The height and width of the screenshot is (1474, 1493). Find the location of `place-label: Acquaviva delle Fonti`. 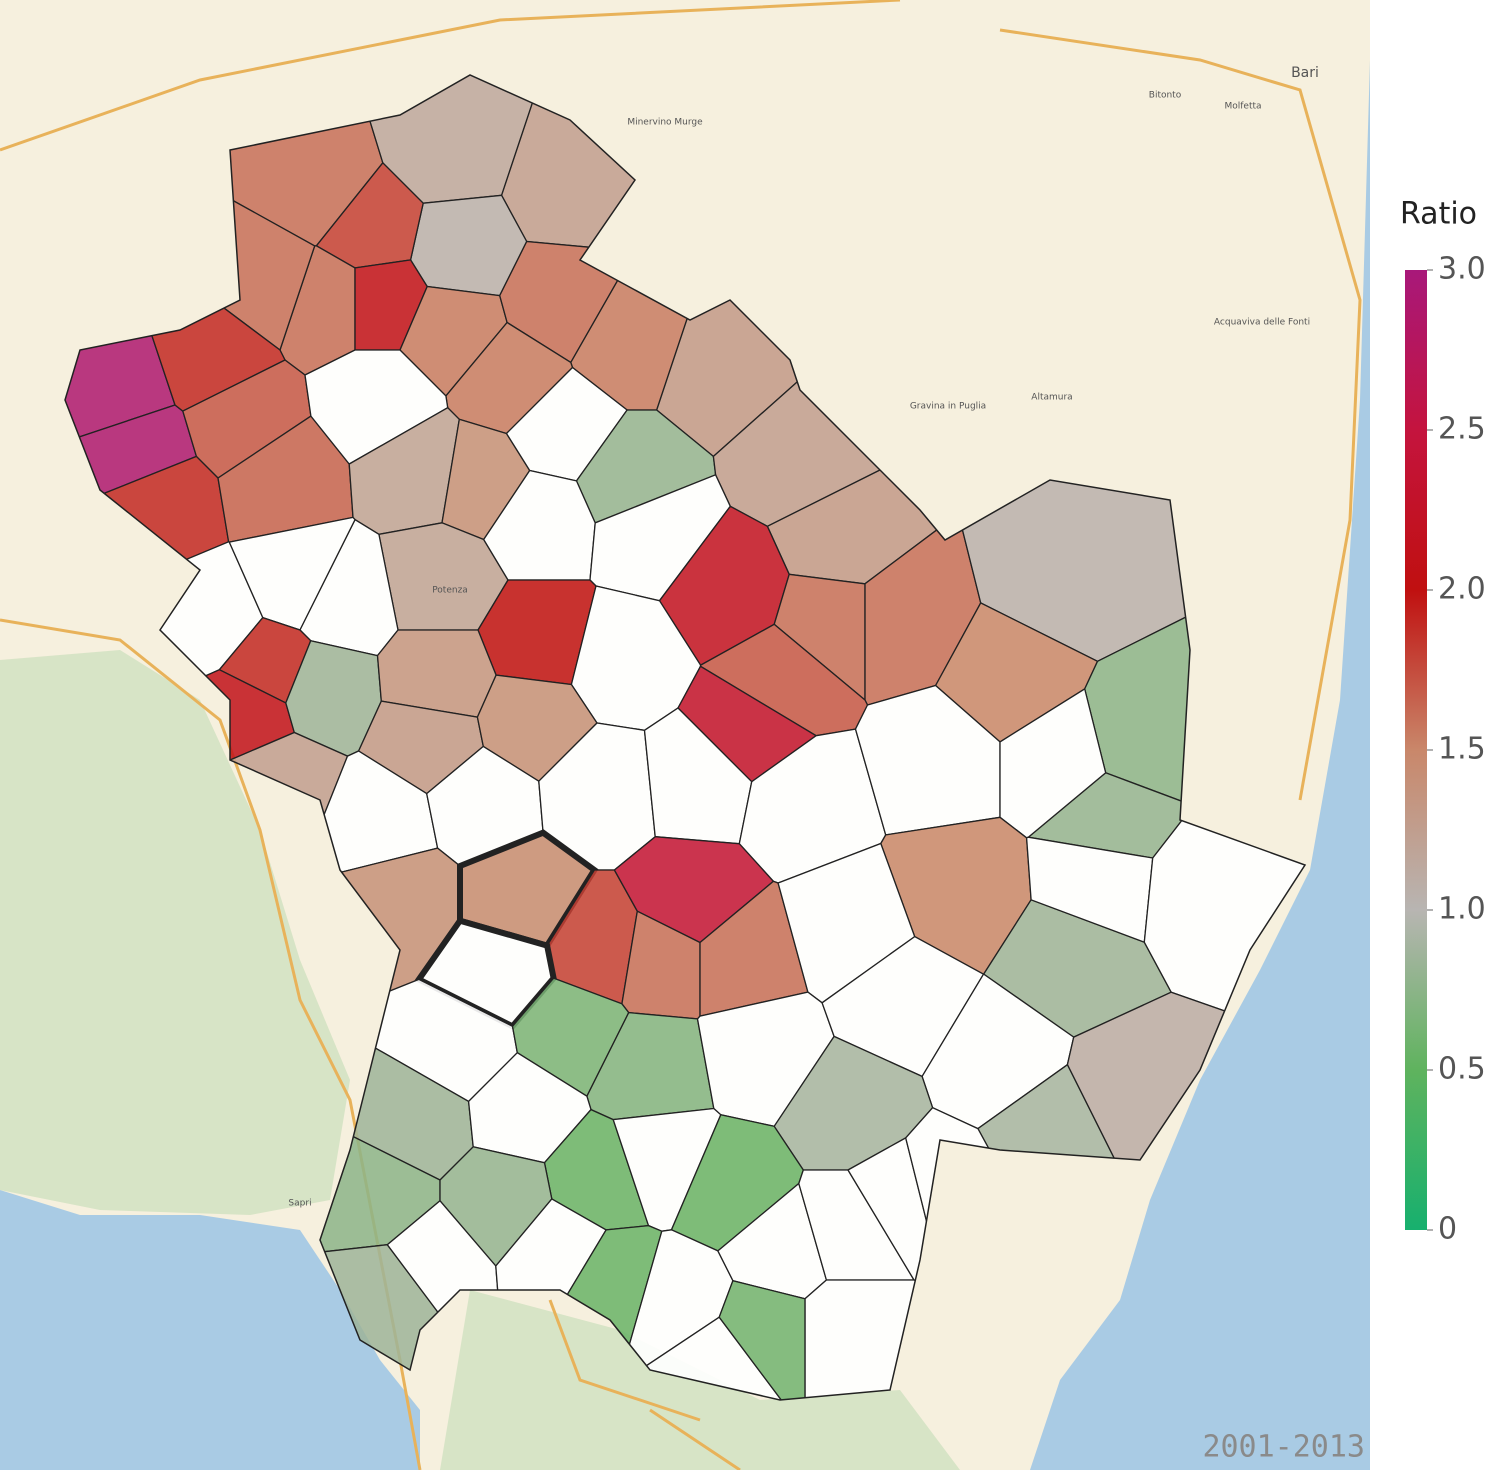

place-label: Acquaviva delle Fonti is located at coordinates (1262, 323).